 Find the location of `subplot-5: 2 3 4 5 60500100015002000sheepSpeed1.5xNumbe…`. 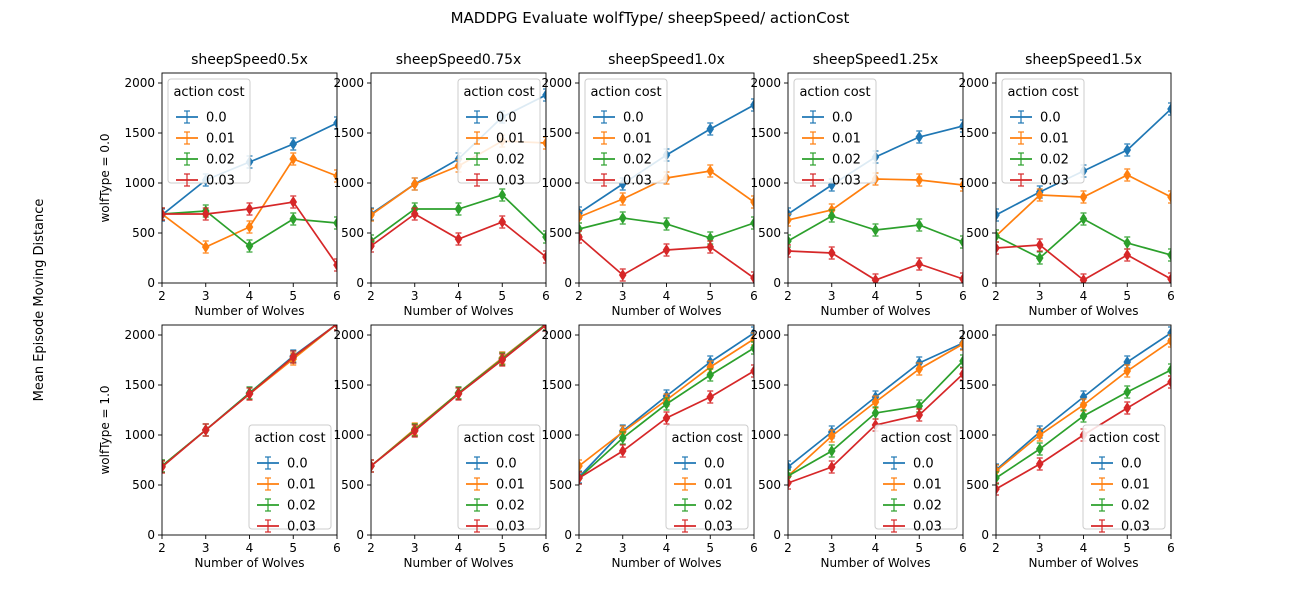

subplot-5: 2 3 4 5 60500100015002000sheepSpeed1.5xNumbe… is located at coordinates (1066, 185).